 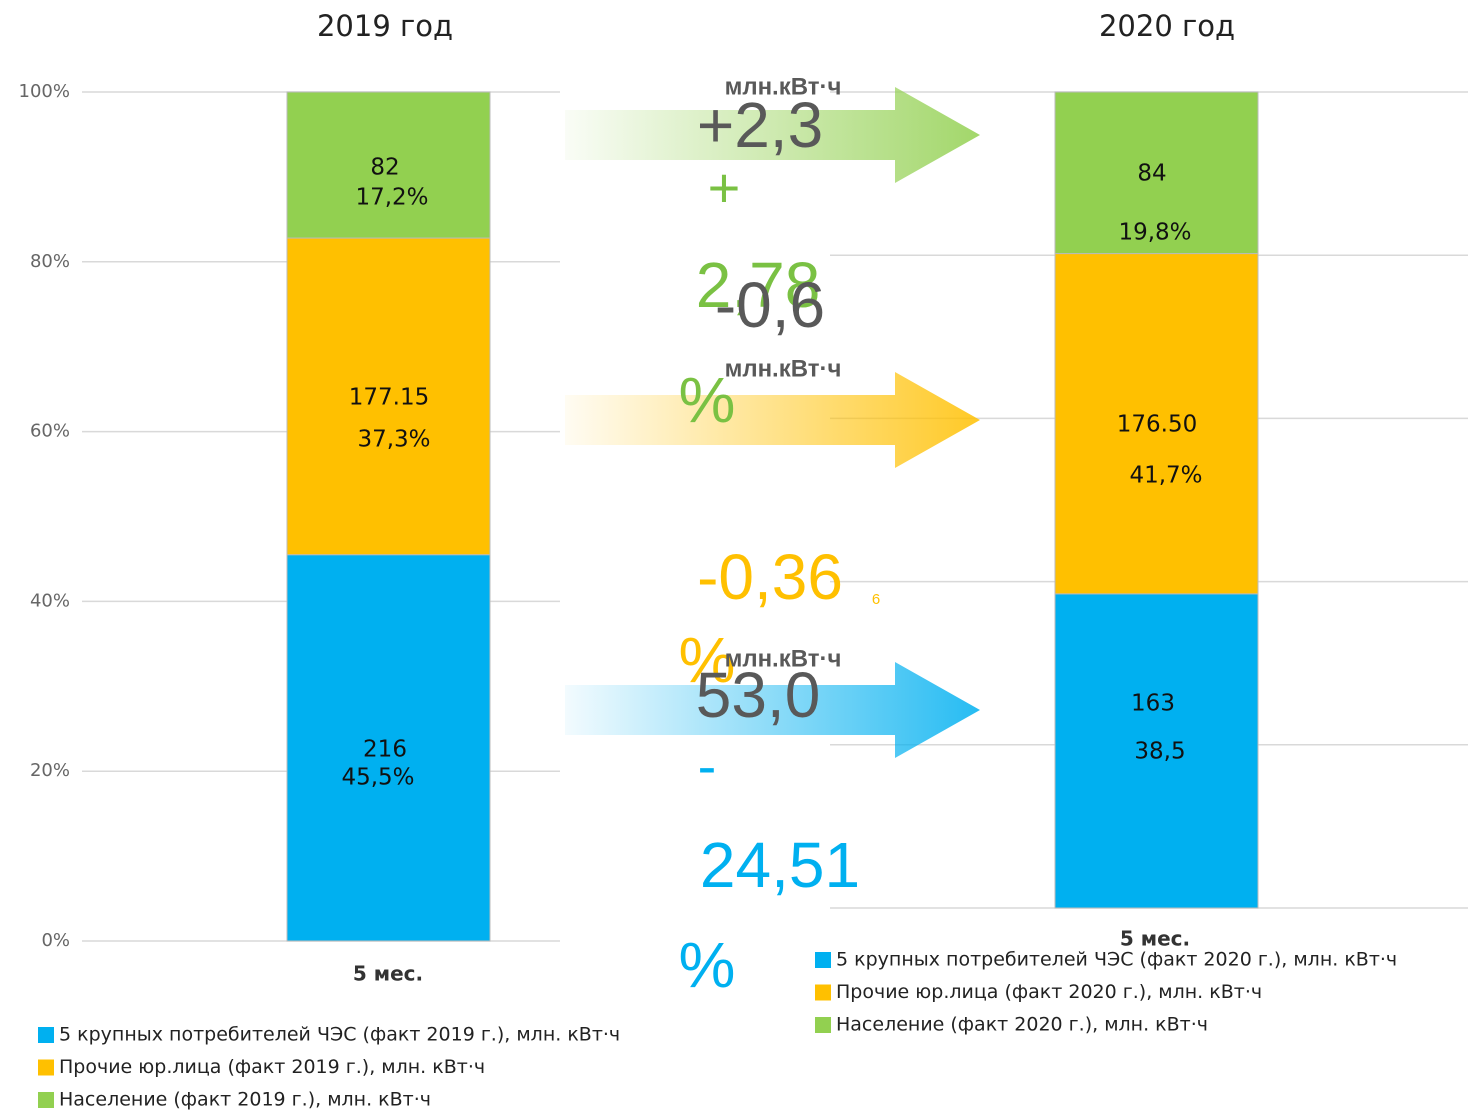 I want to click on annotation: +2,3, so click(x=760, y=125).